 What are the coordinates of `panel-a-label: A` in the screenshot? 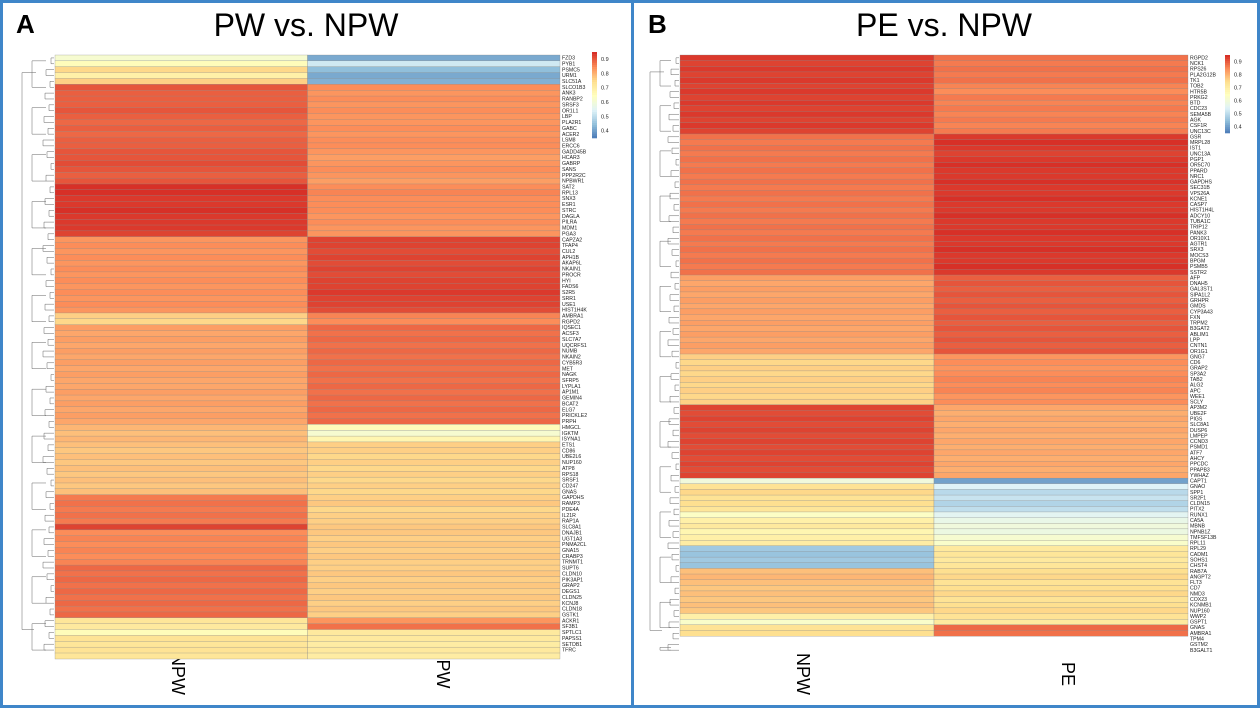 It's located at (25, 24).